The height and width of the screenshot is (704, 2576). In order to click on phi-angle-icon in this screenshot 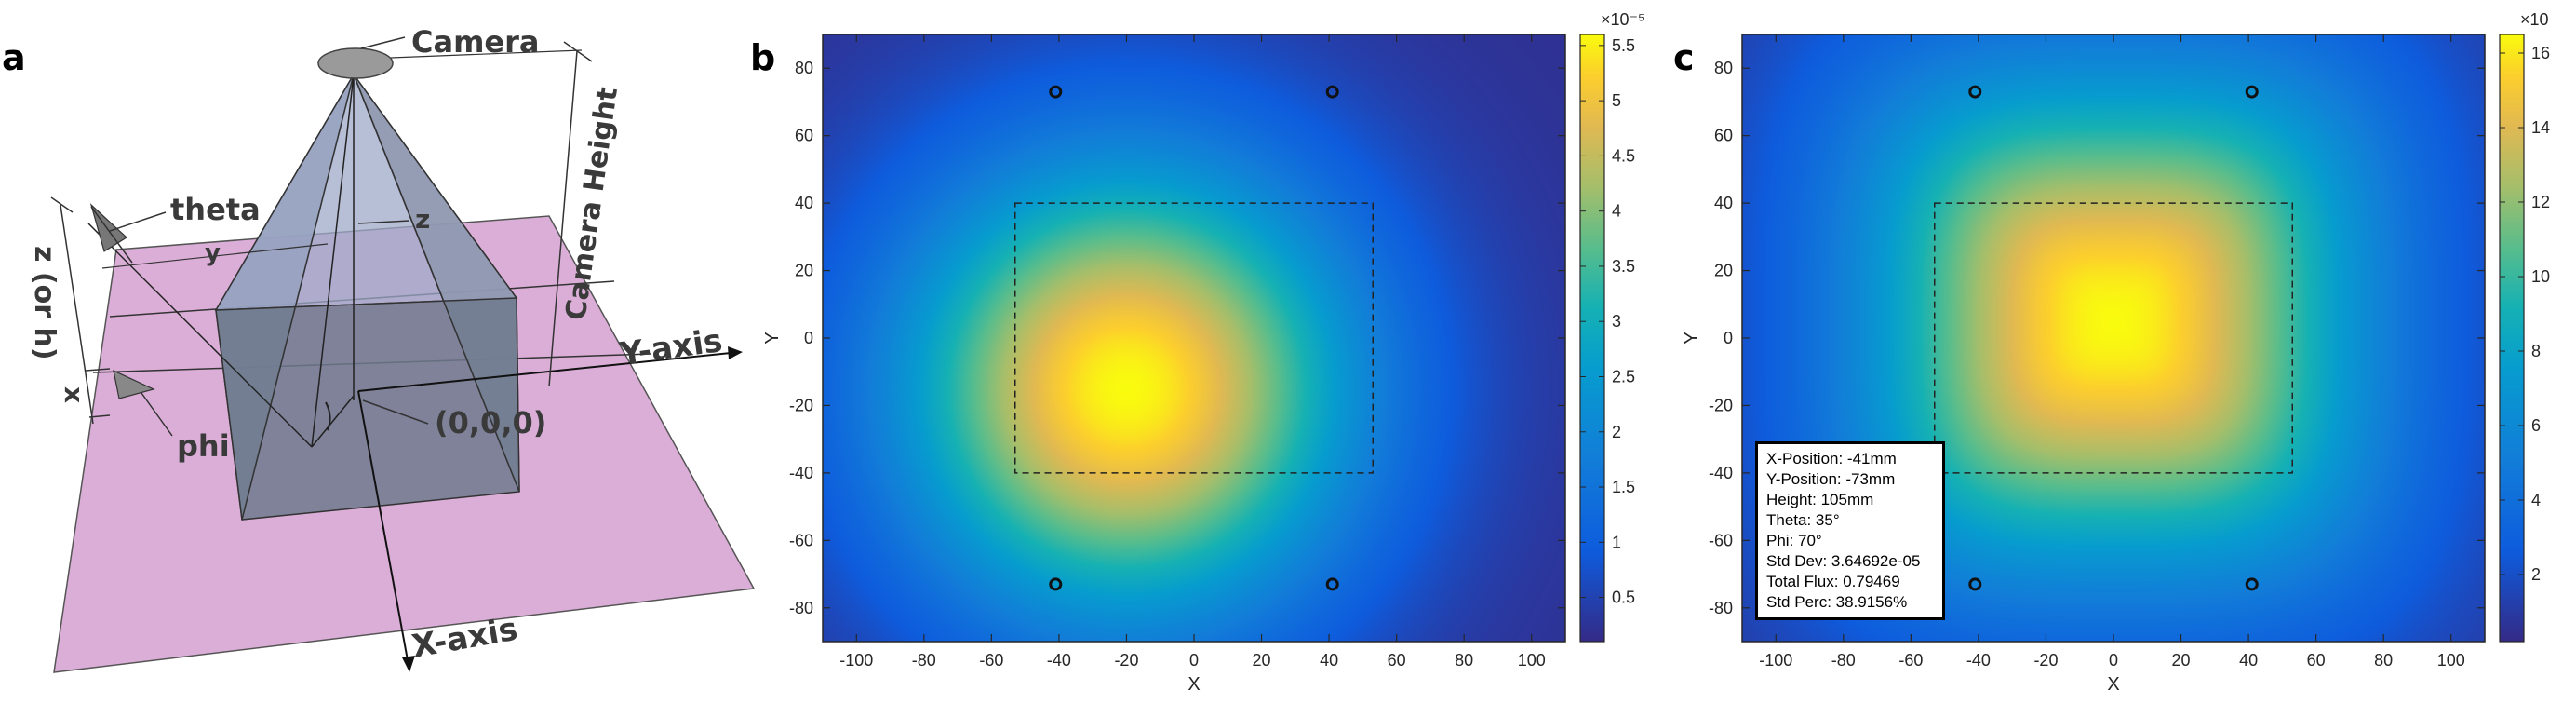, I will do `click(134, 384)`.